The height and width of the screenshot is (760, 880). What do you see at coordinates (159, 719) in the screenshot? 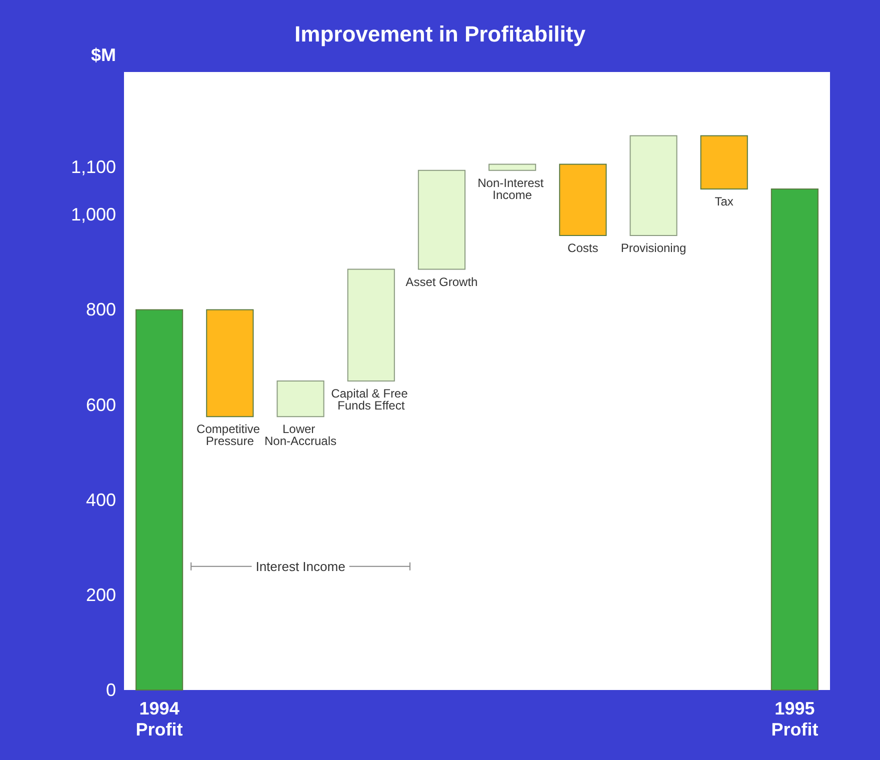
I see `x-tick-label: 1994 Profit` at bounding box center [159, 719].